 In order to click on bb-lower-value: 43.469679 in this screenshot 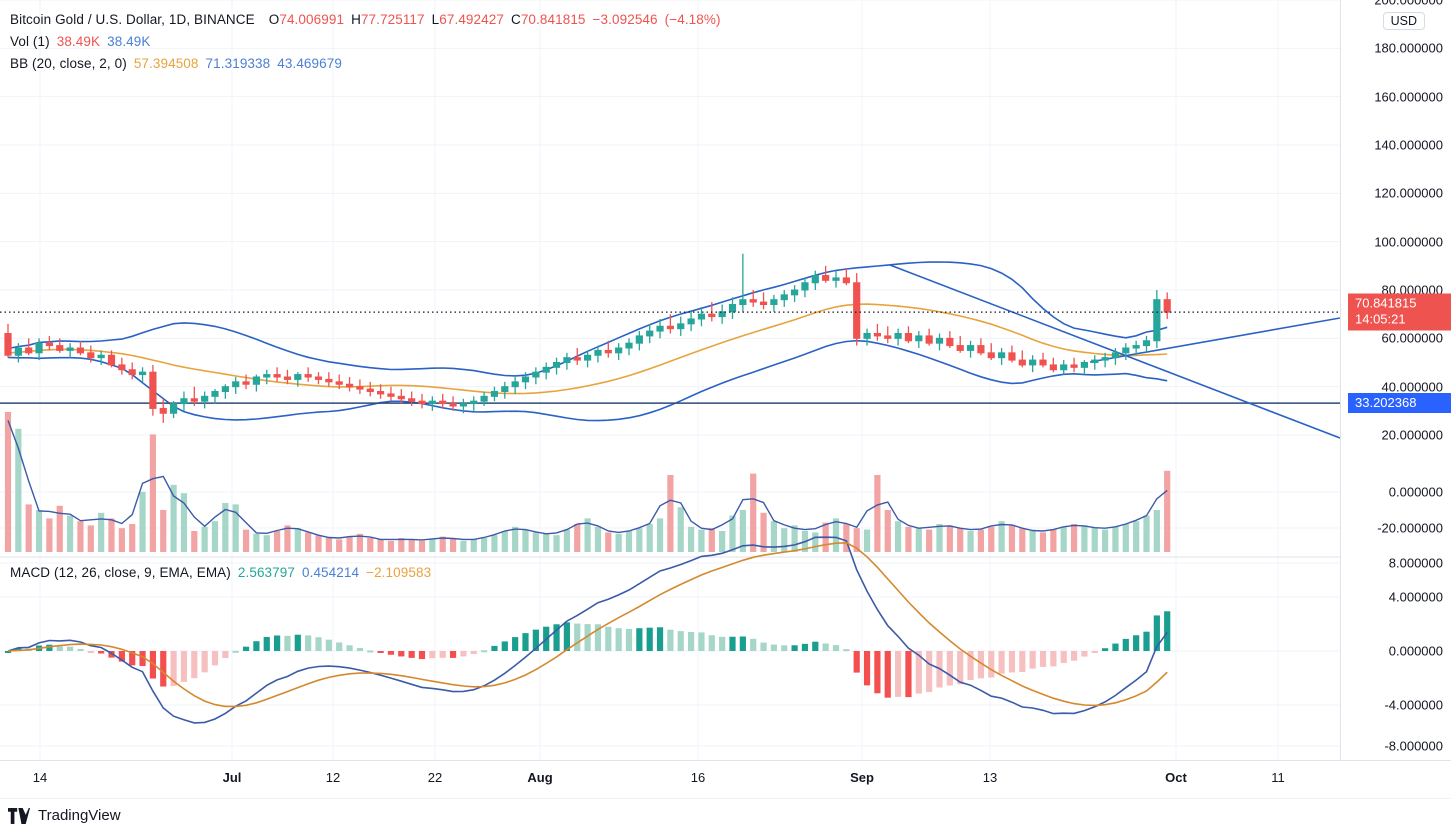, I will do `click(309, 63)`.